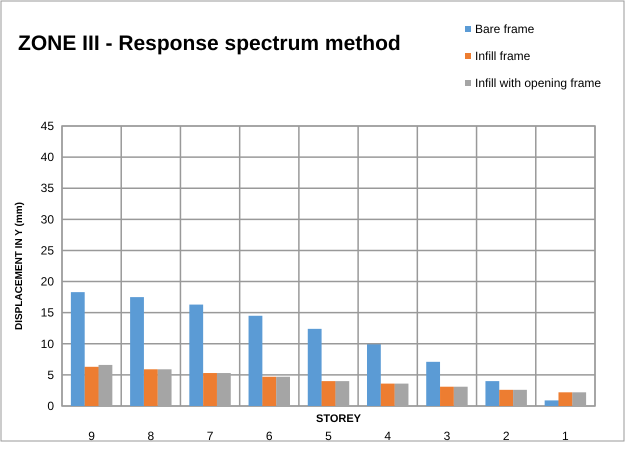 This screenshot has height=450, width=637. What do you see at coordinates (92, 436) in the screenshot?
I see `x-tick-label: 9` at bounding box center [92, 436].